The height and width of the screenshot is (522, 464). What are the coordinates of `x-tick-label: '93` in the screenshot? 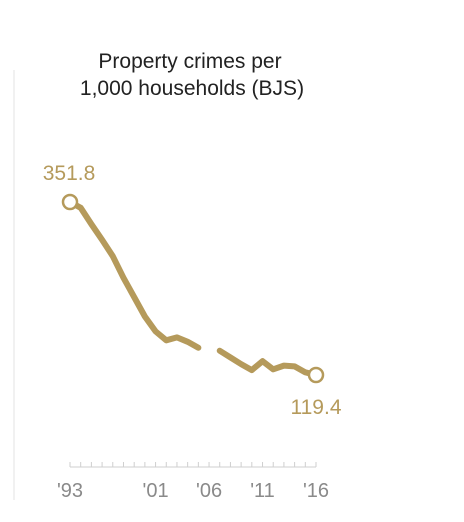 It's located at (70, 491).